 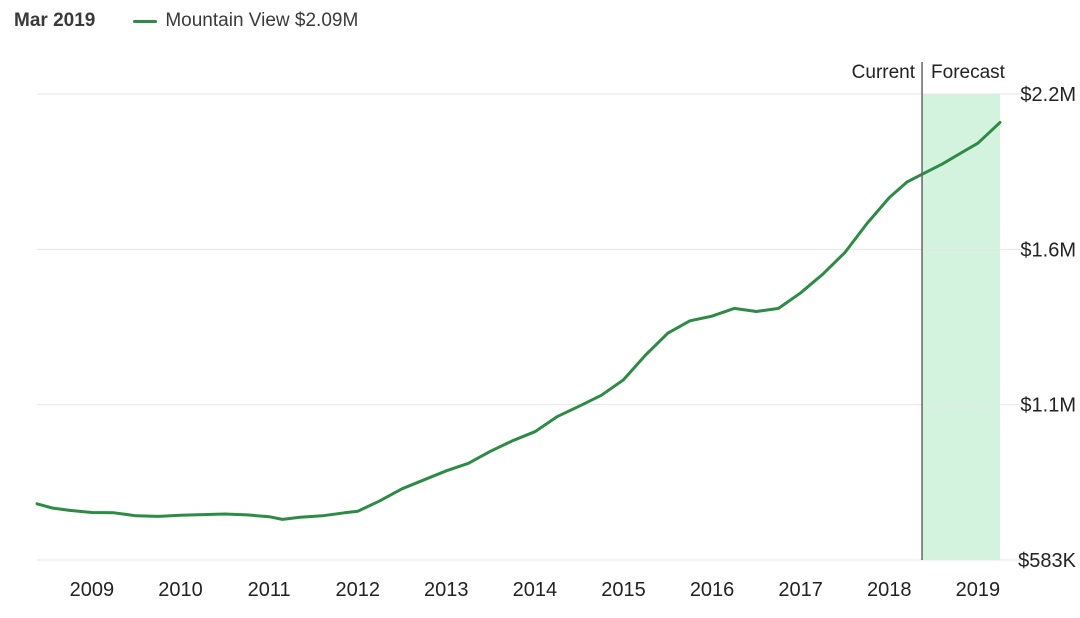 What do you see at coordinates (446, 590) in the screenshot?
I see `x-tick-label: 2013` at bounding box center [446, 590].